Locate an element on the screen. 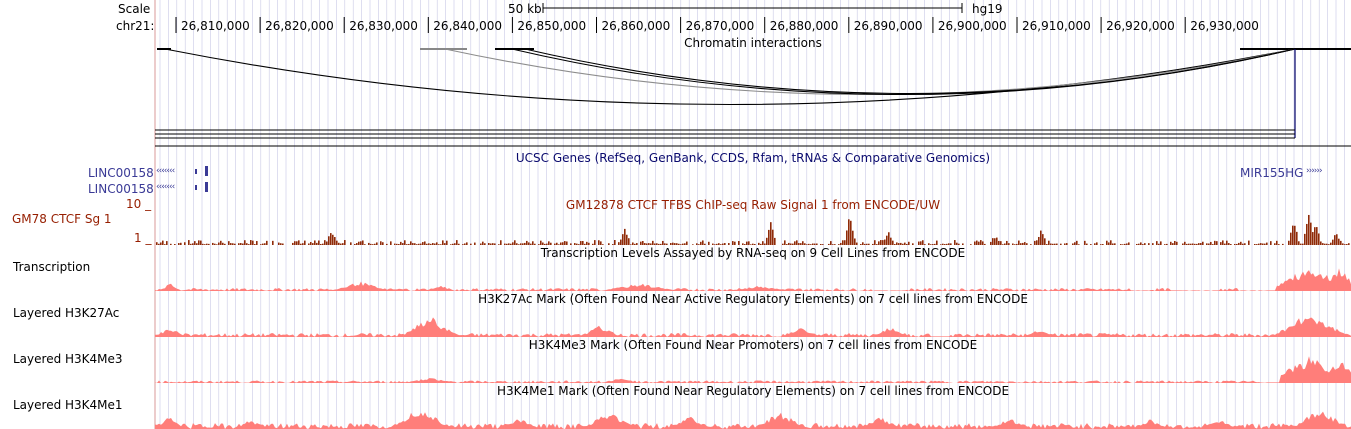 Image resolution: width=1351 pixels, height=429 pixels. signal-area is located at coordinates (753, 279).